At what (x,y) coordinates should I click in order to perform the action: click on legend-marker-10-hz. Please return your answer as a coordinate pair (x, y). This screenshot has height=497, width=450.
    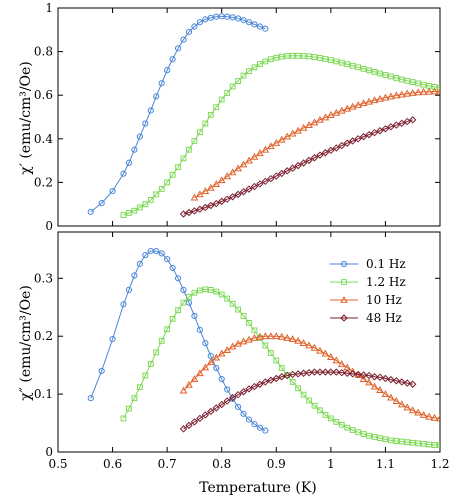
    Looking at the image, I should click on (344, 299).